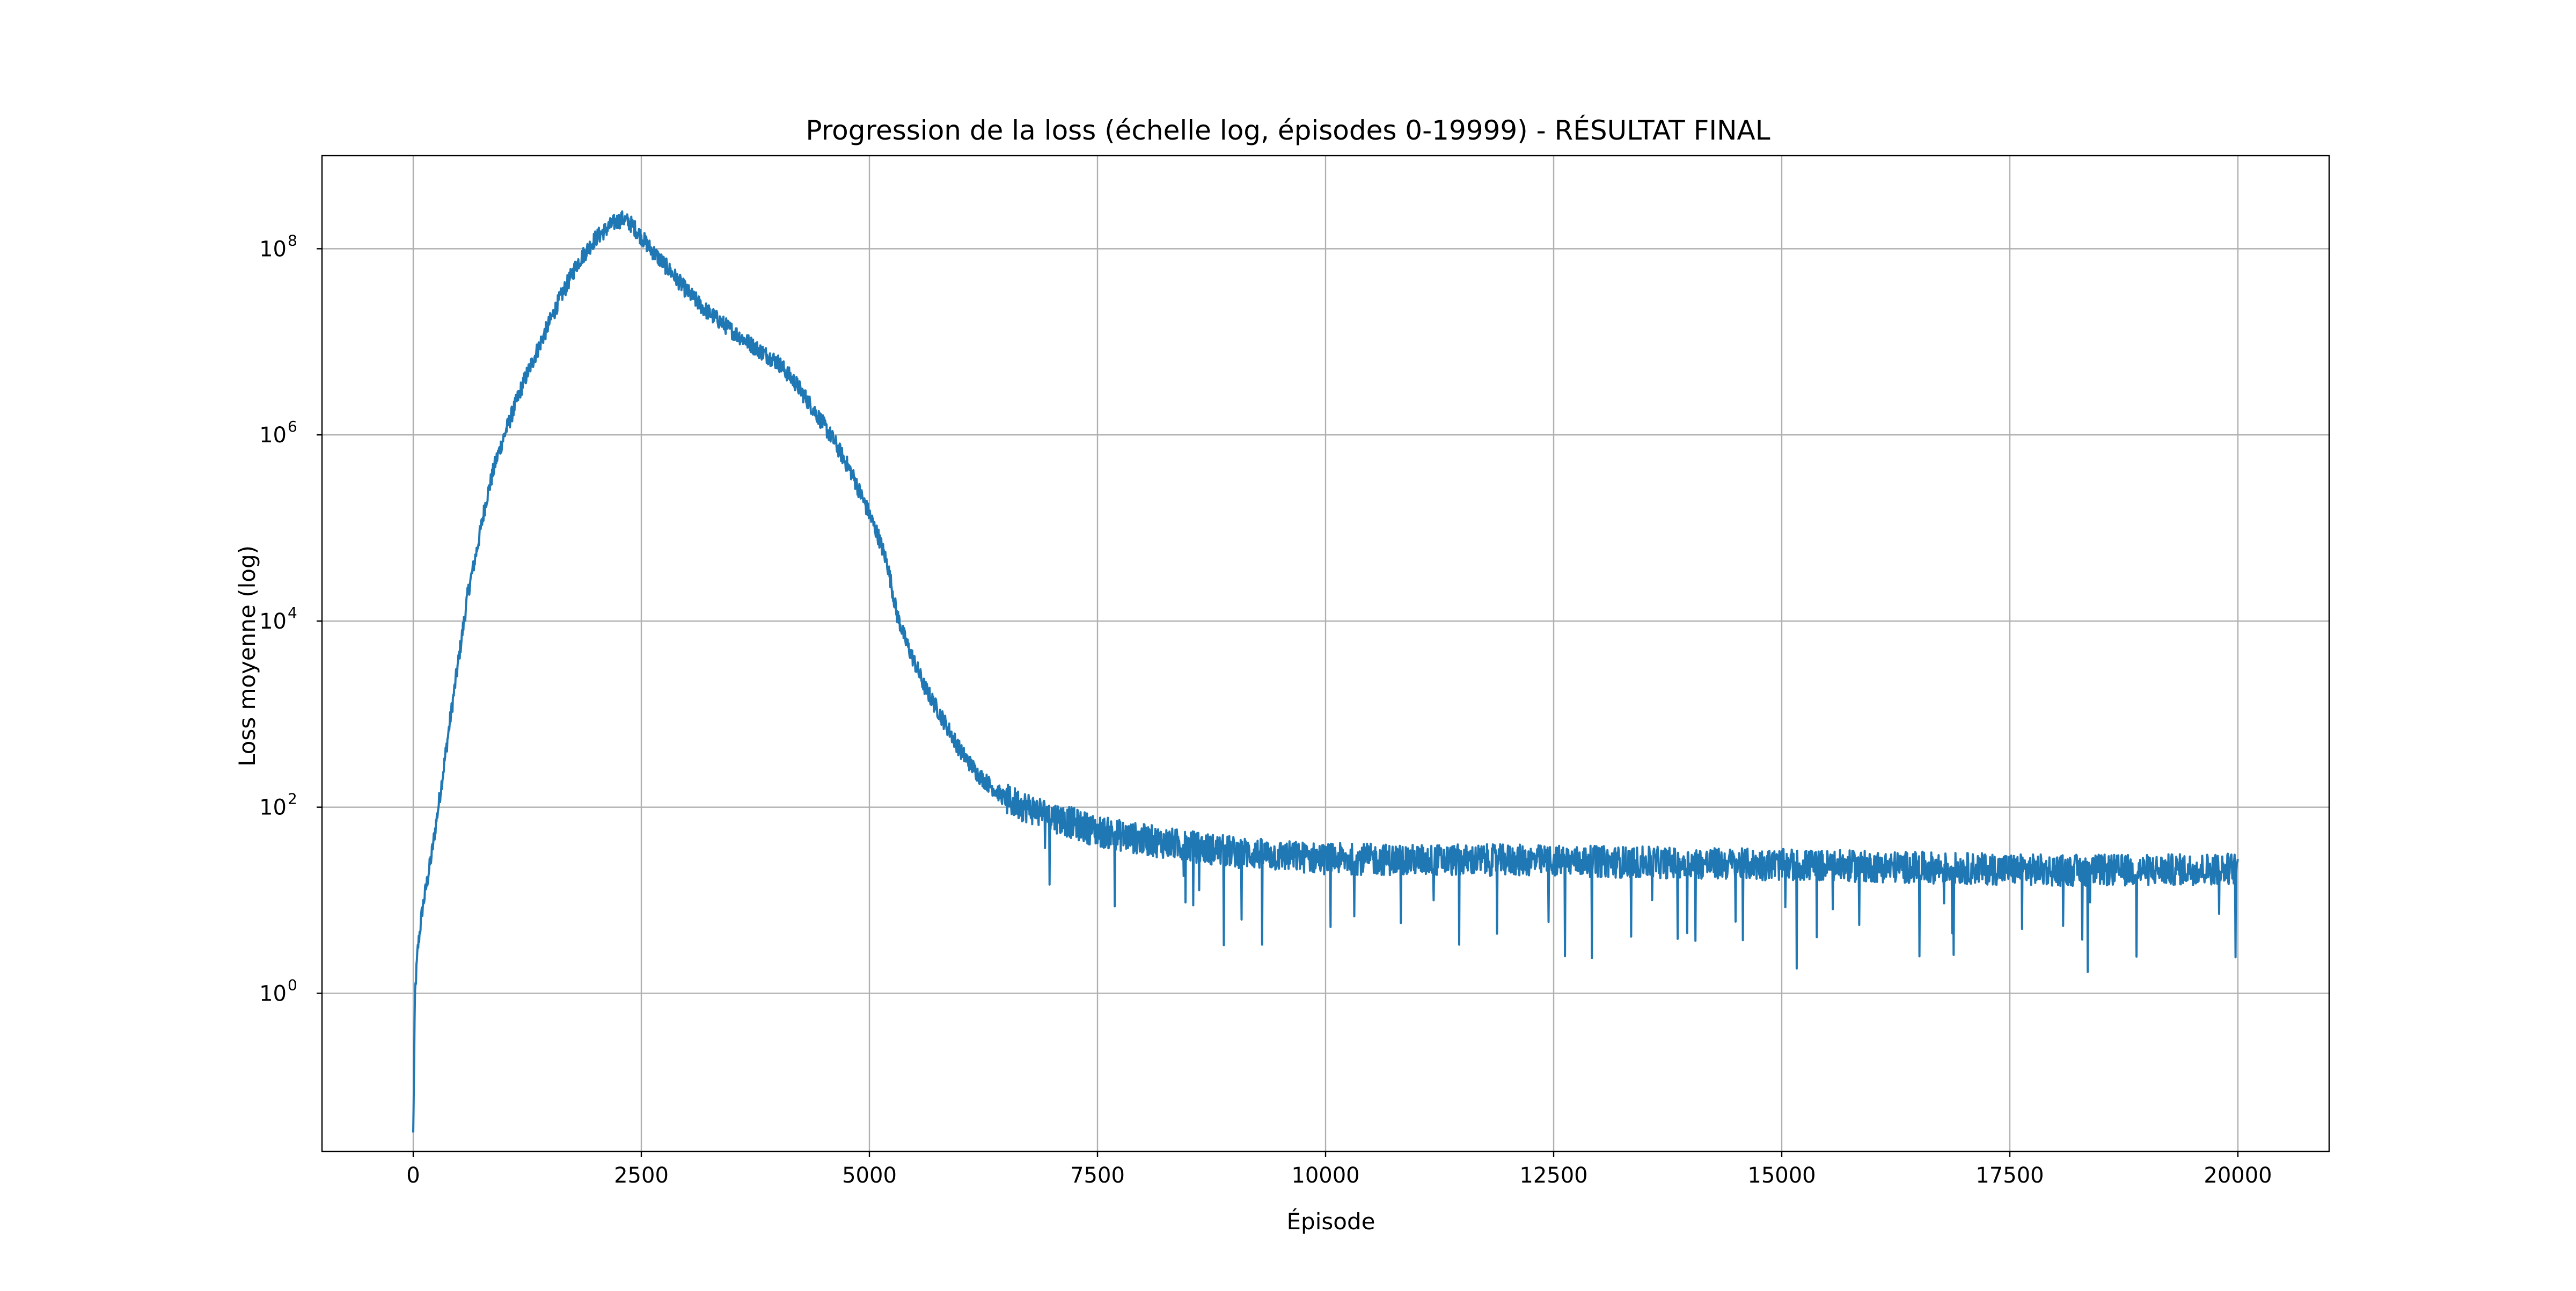  What do you see at coordinates (2238, 1175) in the screenshot?
I see `x-tick-label: 20000` at bounding box center [2238, 1175].